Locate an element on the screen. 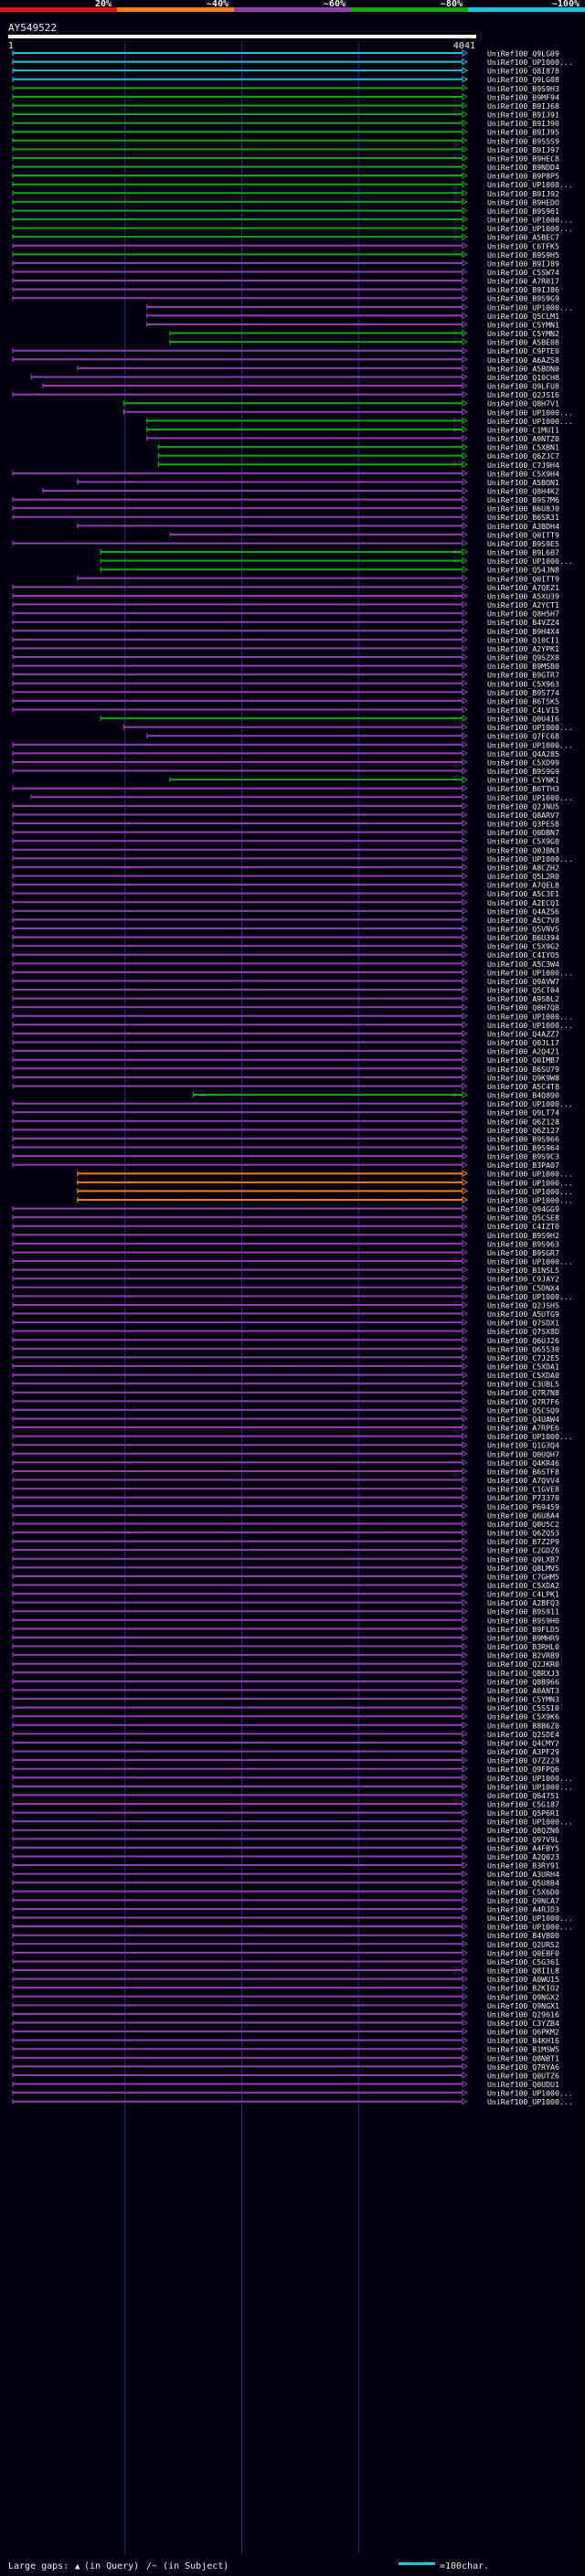 The width and height of the screenshot is (585, 2576). hit-row: UniRef100_A5BON0 is located at coordinates (318, 368).